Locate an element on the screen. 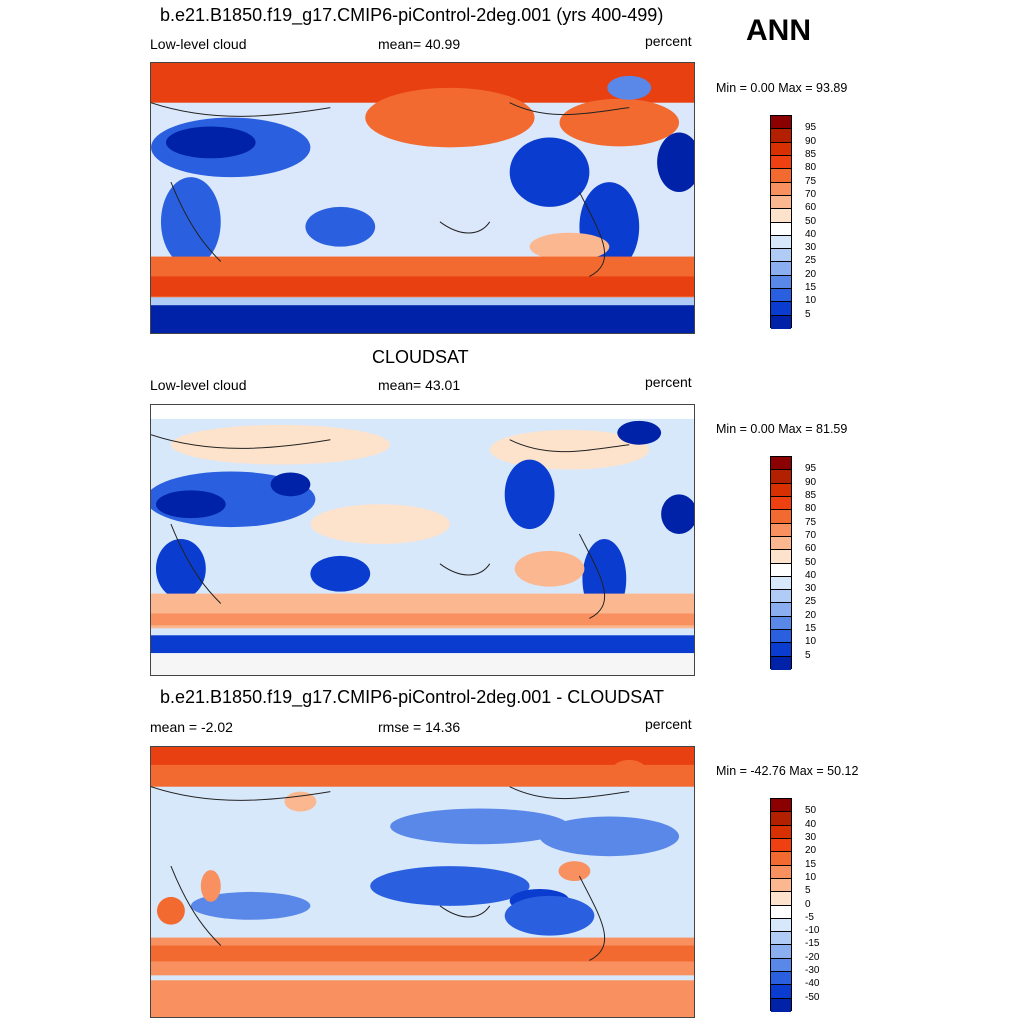 The width and height of the screenshot is (1024, 1024). panel-2-map is located at coordinates (422, 540).